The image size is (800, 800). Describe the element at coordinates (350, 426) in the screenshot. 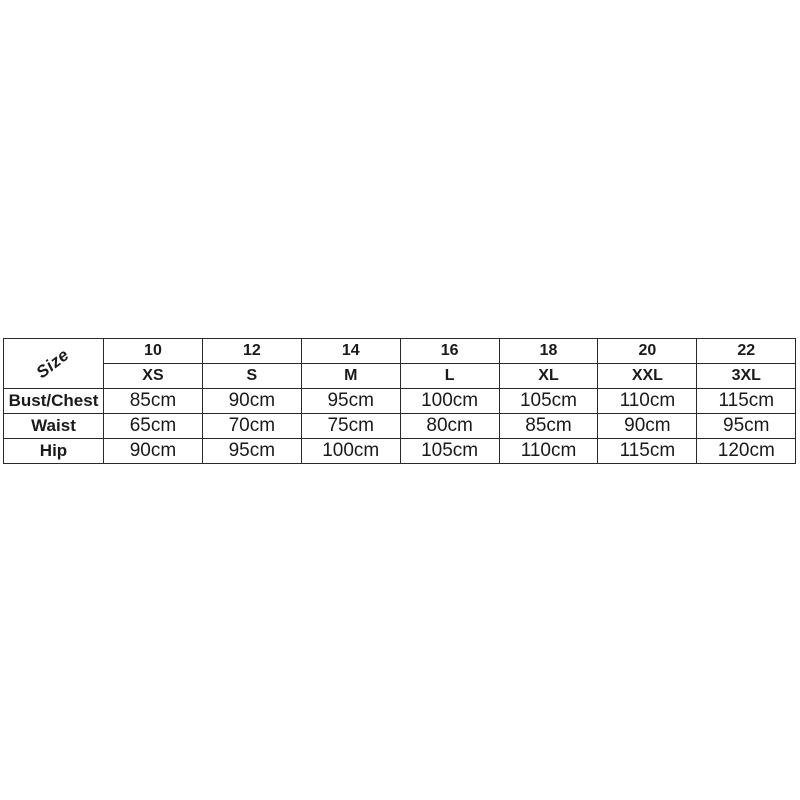

I see `measure-value-cell: 75cm` at that location.